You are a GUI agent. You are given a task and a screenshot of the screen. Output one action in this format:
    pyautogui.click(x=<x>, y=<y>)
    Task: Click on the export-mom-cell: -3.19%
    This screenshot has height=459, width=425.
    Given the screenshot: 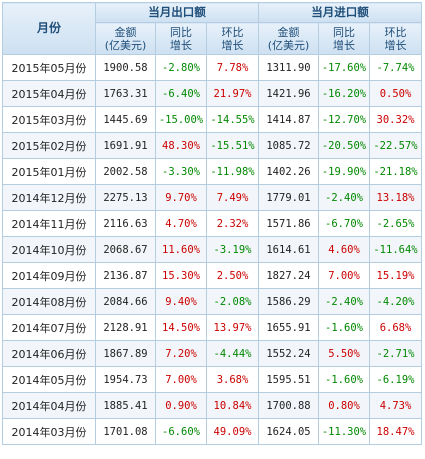 What is the action you would take?
    pyautogui.click(x=232, y=249)
    